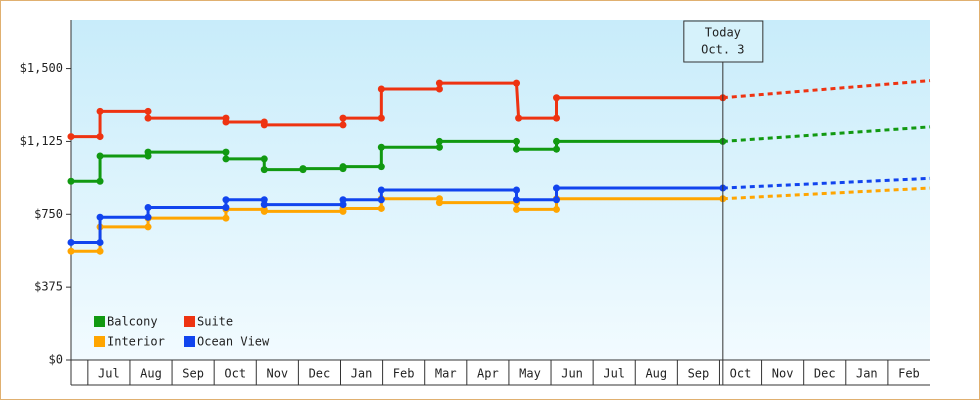 The image size is (980, 400). I want to click on y-tick-label: $750, so click(48, 214).